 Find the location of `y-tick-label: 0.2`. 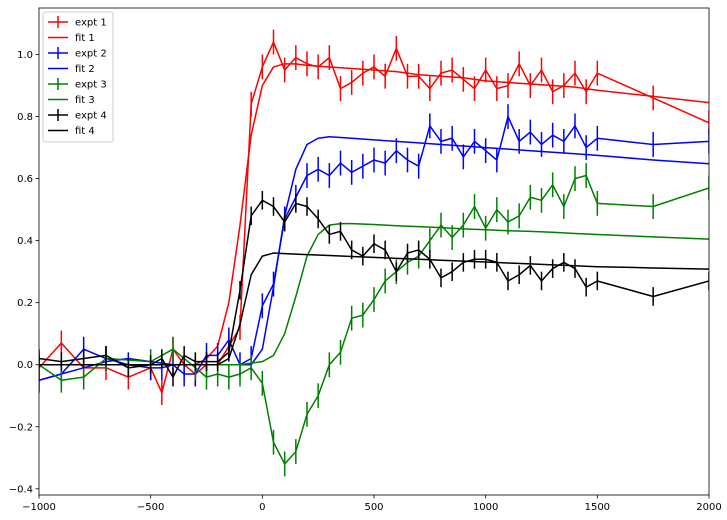

y-tick-label: 0.2 is located at coordinates (25, 303).